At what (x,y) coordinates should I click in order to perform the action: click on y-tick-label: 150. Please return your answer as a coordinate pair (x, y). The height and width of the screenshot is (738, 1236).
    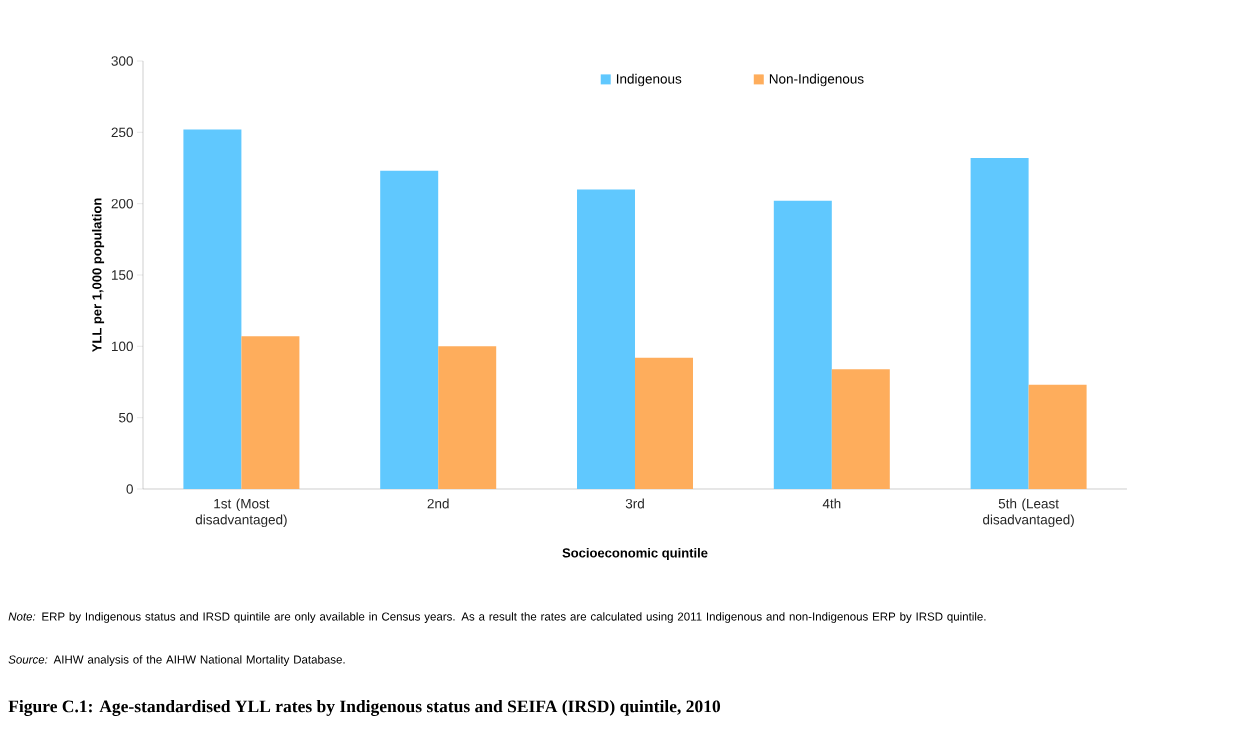
    Looking at the image, I should click on (122, 275).